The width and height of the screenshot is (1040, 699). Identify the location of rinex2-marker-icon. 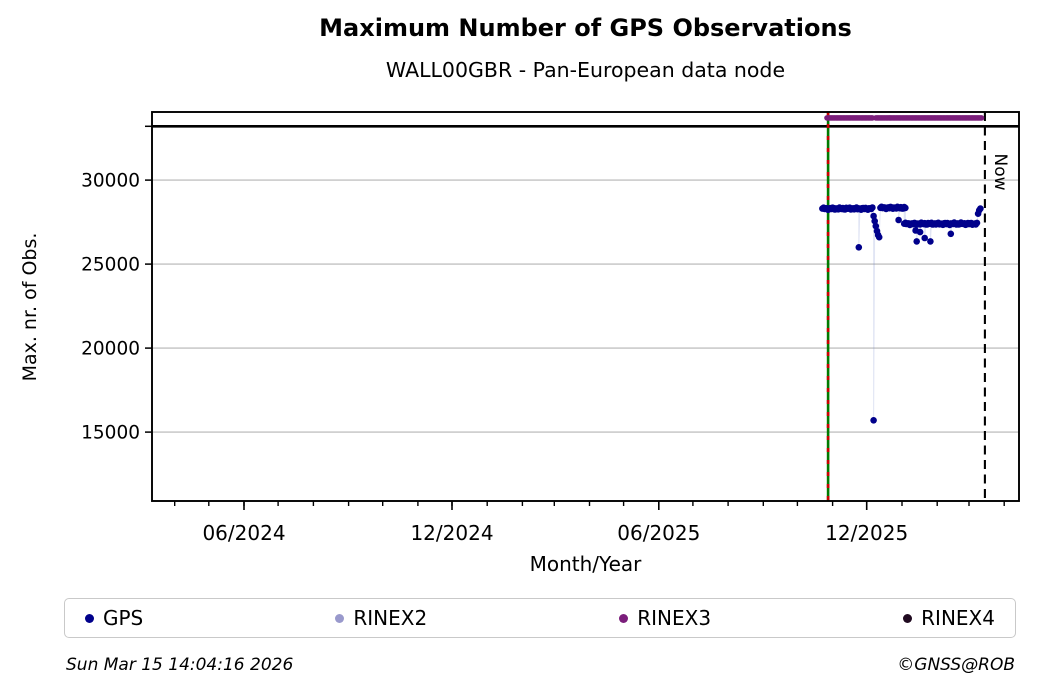
(340, 618).